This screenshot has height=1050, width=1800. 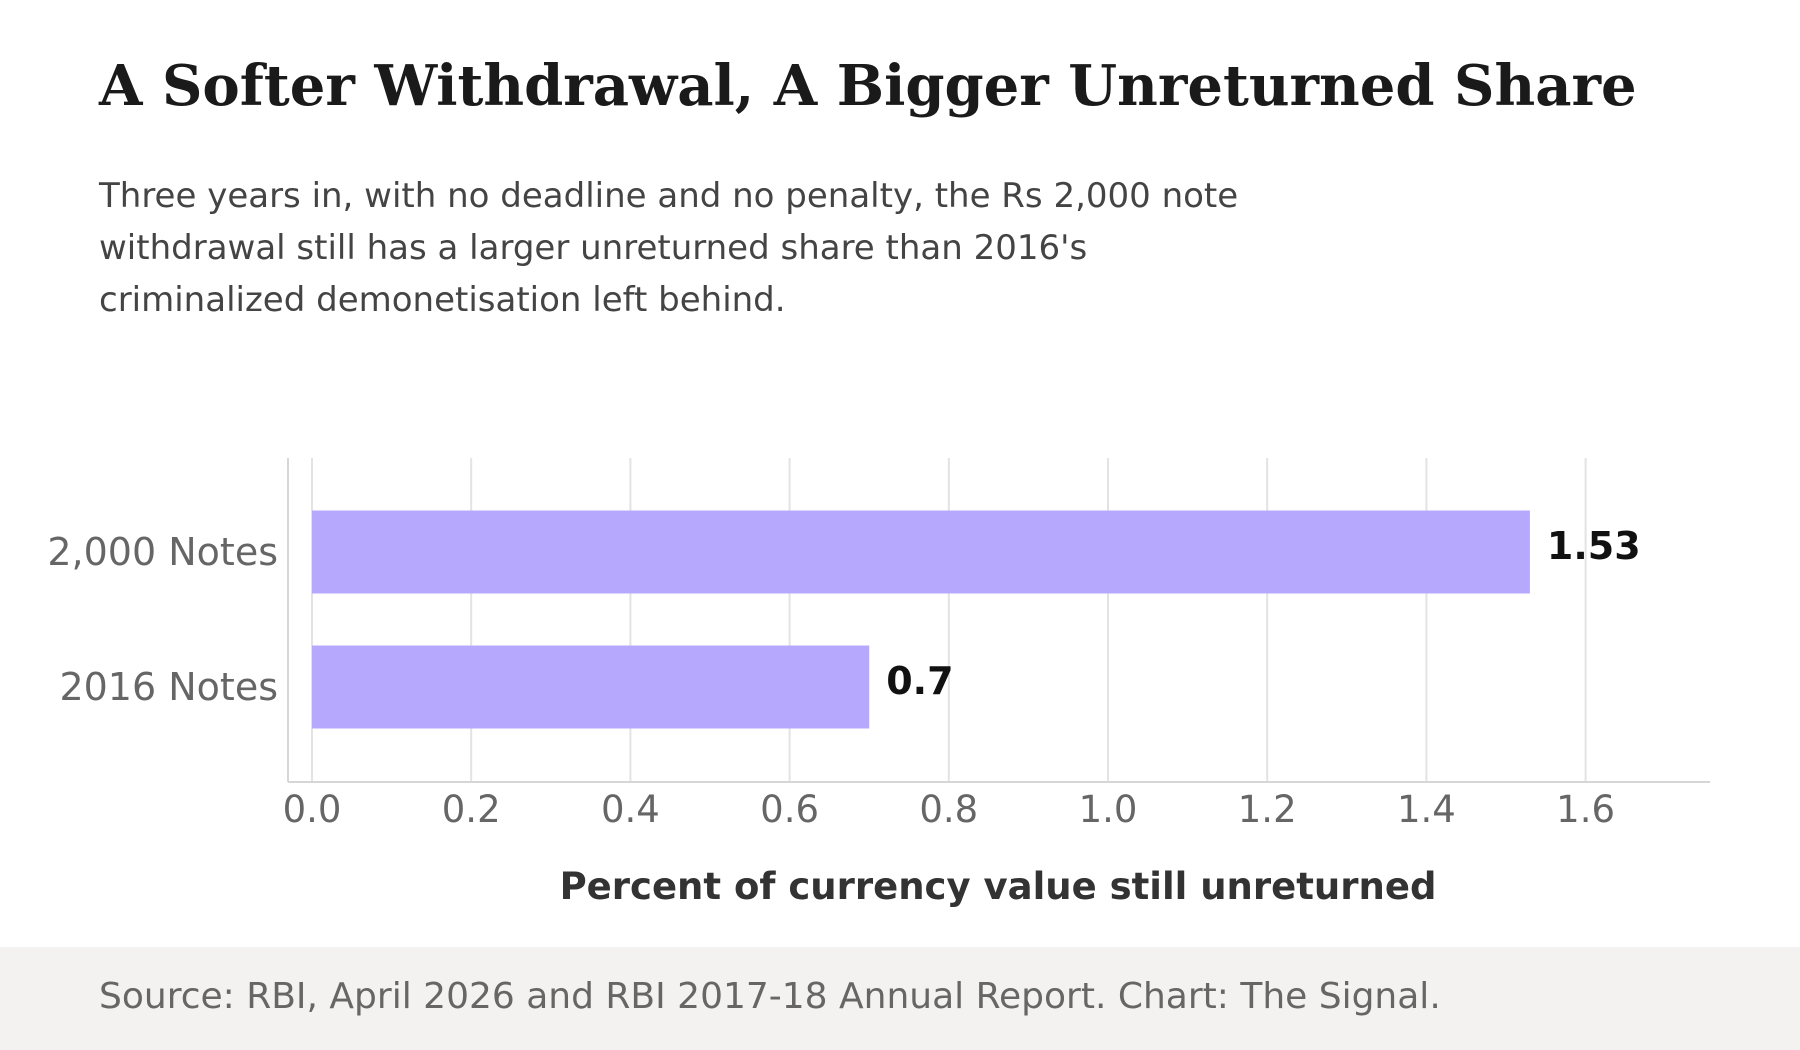 I want to click on x-tick-label: 1.4, so click(x=1426, y=809).